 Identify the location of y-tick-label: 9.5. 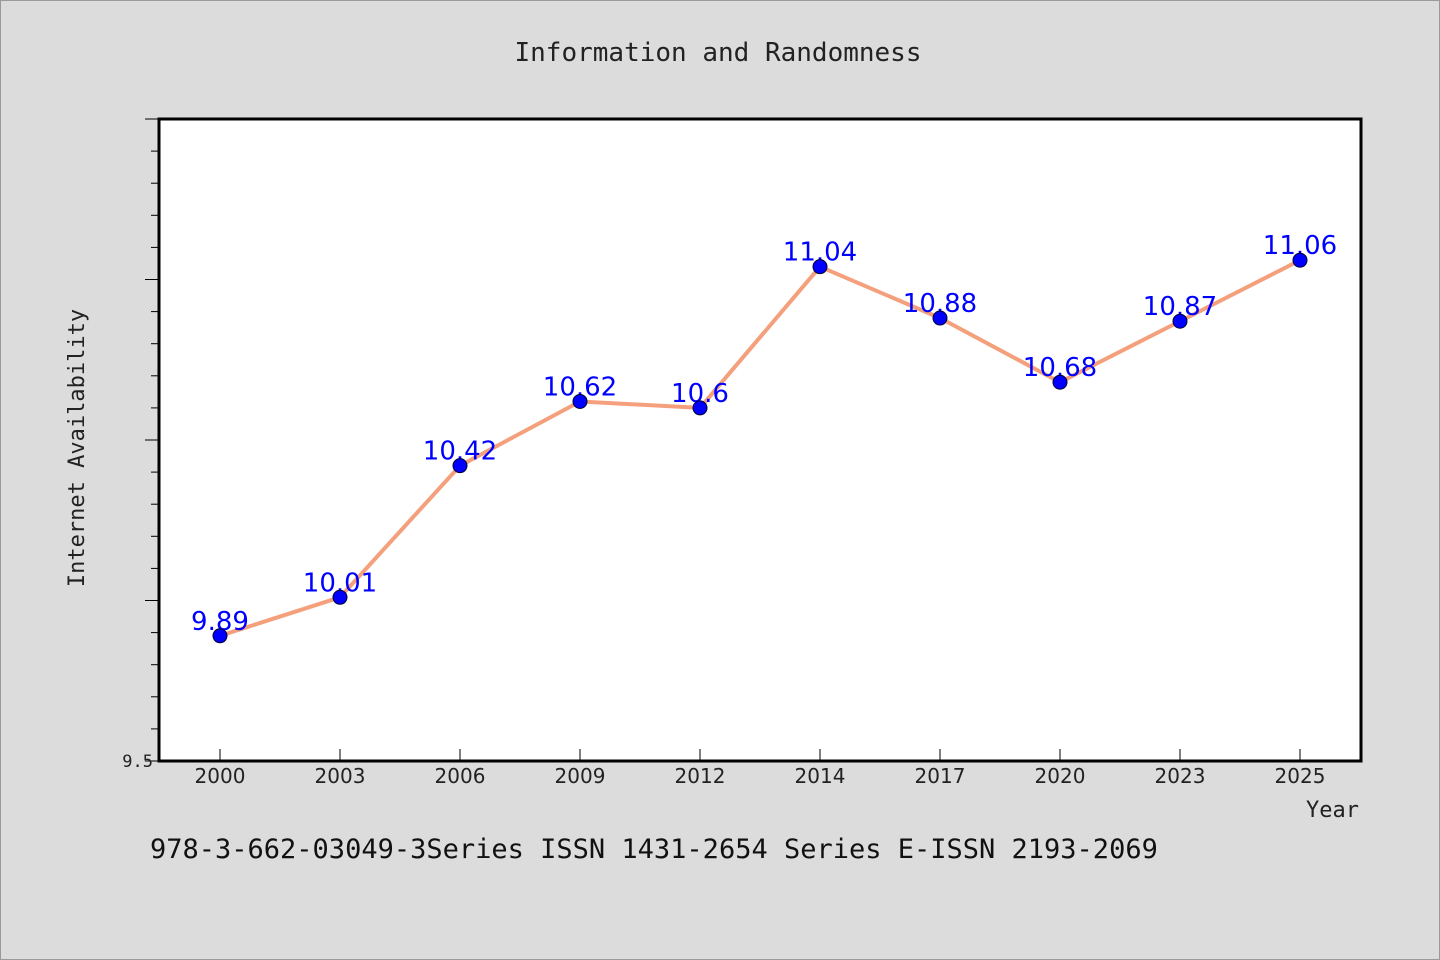
(137, 762).